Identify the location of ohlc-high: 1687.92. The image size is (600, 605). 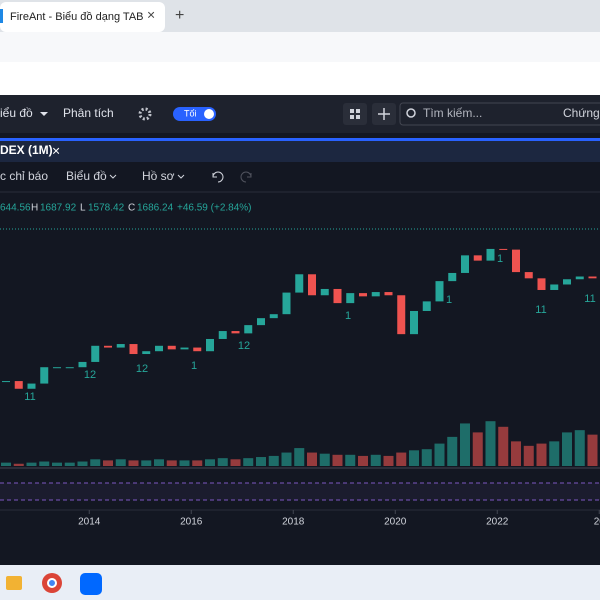
(58, 208).